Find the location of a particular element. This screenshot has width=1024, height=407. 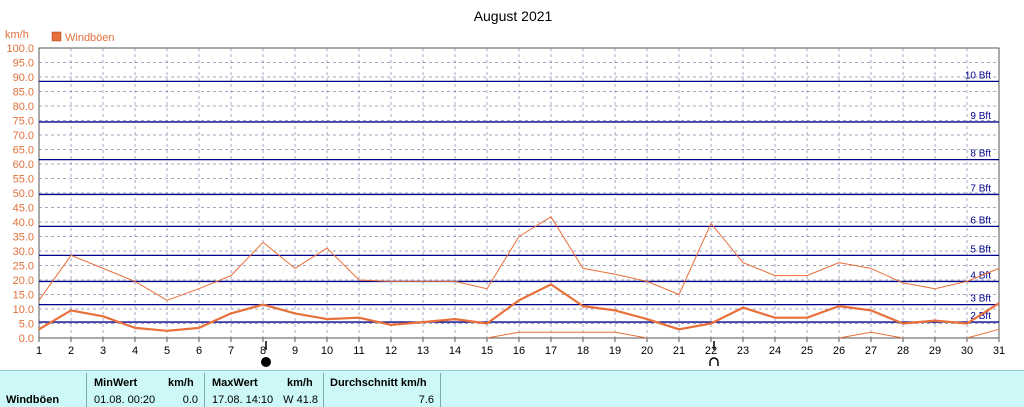

y-tick-label: 100.0 is located at coordinates (20, 49).